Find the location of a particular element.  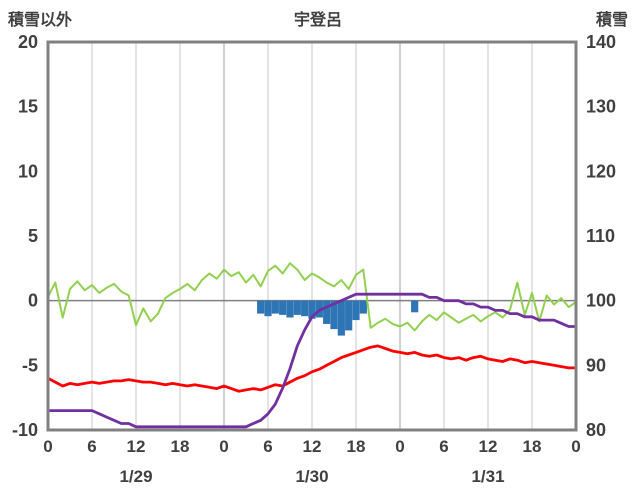

left-axis-tick-label: 0 is located at coordinates (33, 301).